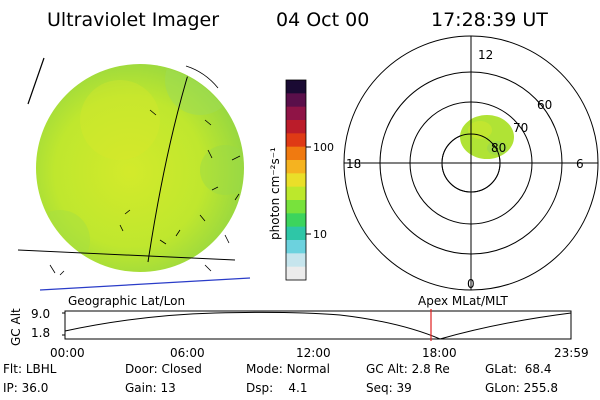 The image size is (600, 400). Describe the element at coordinates (30, 369) in the screenshot. I see `filter-readout: Flt: LBHL` at that location.